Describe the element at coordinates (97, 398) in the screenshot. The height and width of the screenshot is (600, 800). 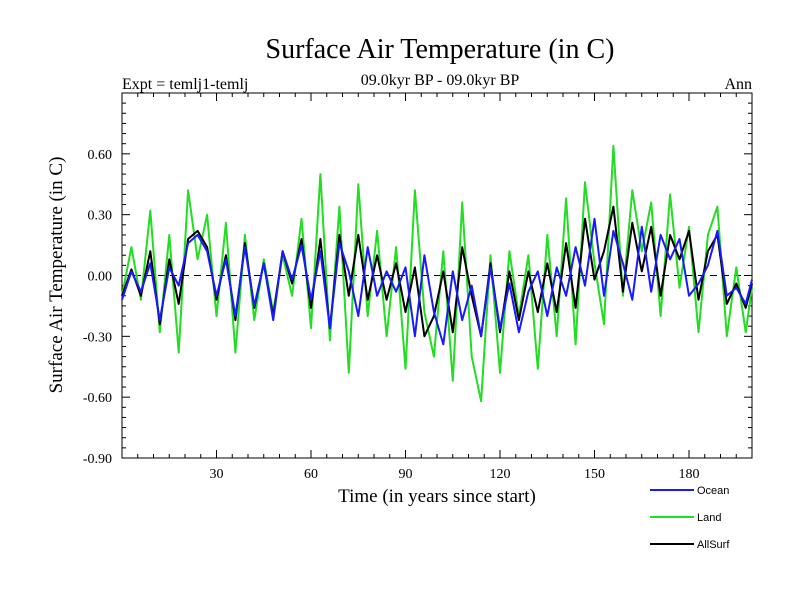
I see `y-tick-label: -0.60` at that location.